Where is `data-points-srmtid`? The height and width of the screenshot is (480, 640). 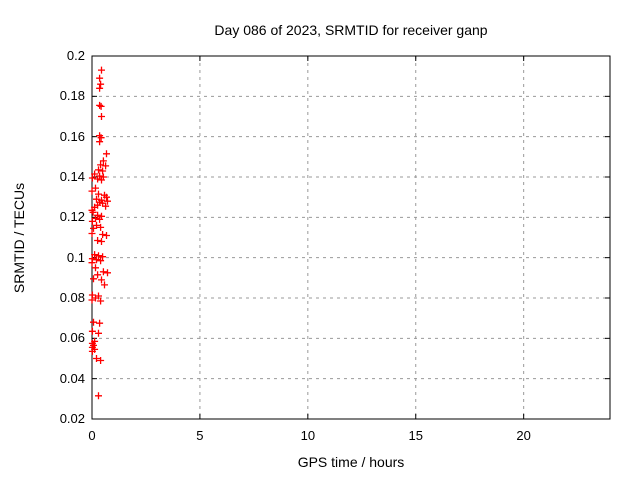
data-points-srmtid is located at coordinates (99, 233).